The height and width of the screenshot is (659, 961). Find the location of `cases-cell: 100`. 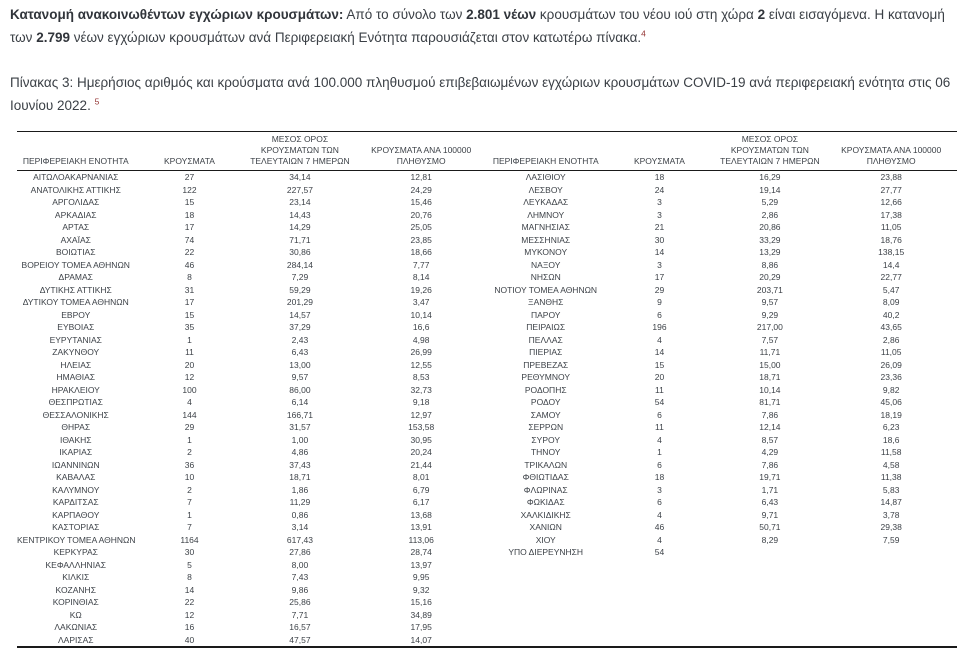

cases-cell: 100 is located at coordinates (189, 389).